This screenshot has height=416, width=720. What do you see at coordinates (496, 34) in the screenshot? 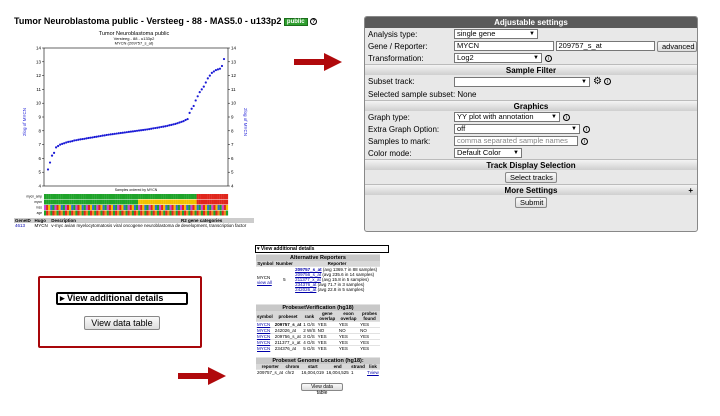
I see `analysis-type-select: single gene ▼` at bounding box center [496, 34].